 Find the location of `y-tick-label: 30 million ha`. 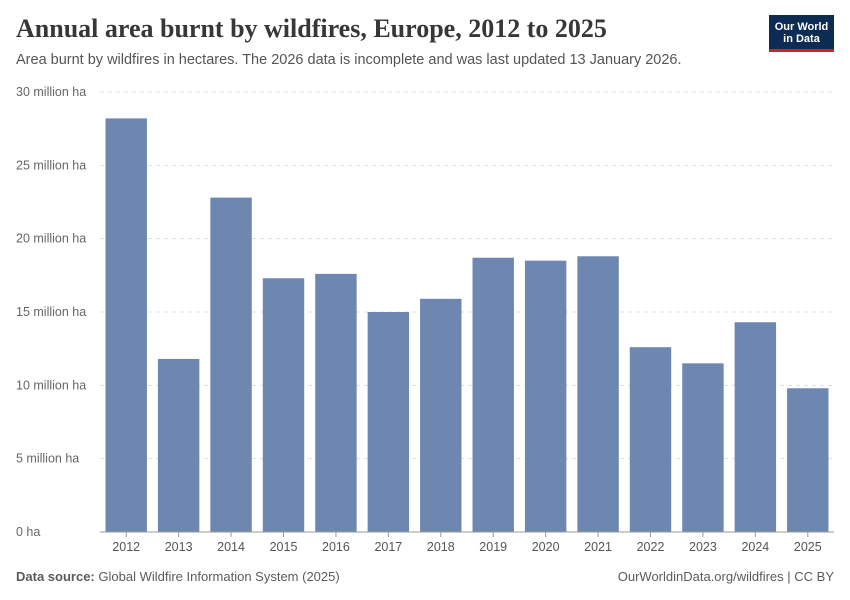

y-tick-label: 30 million ha is located at coordinates (51, 92).